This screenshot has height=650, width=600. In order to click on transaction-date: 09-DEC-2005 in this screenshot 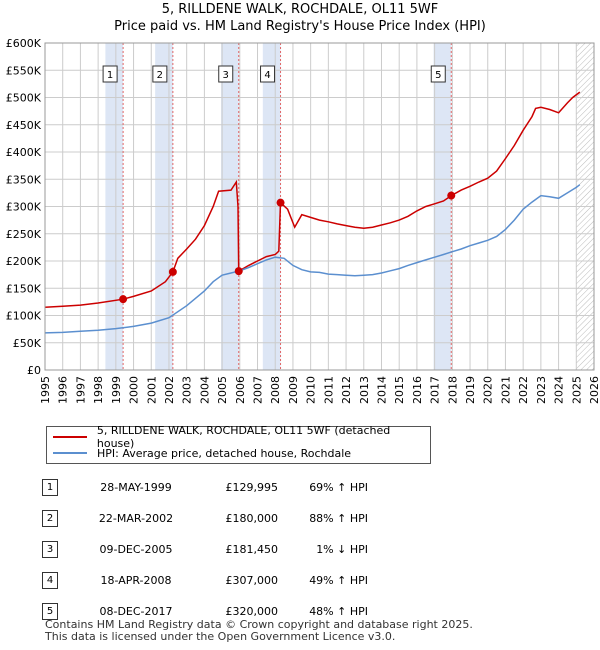, I will do `click(136, 549)`.